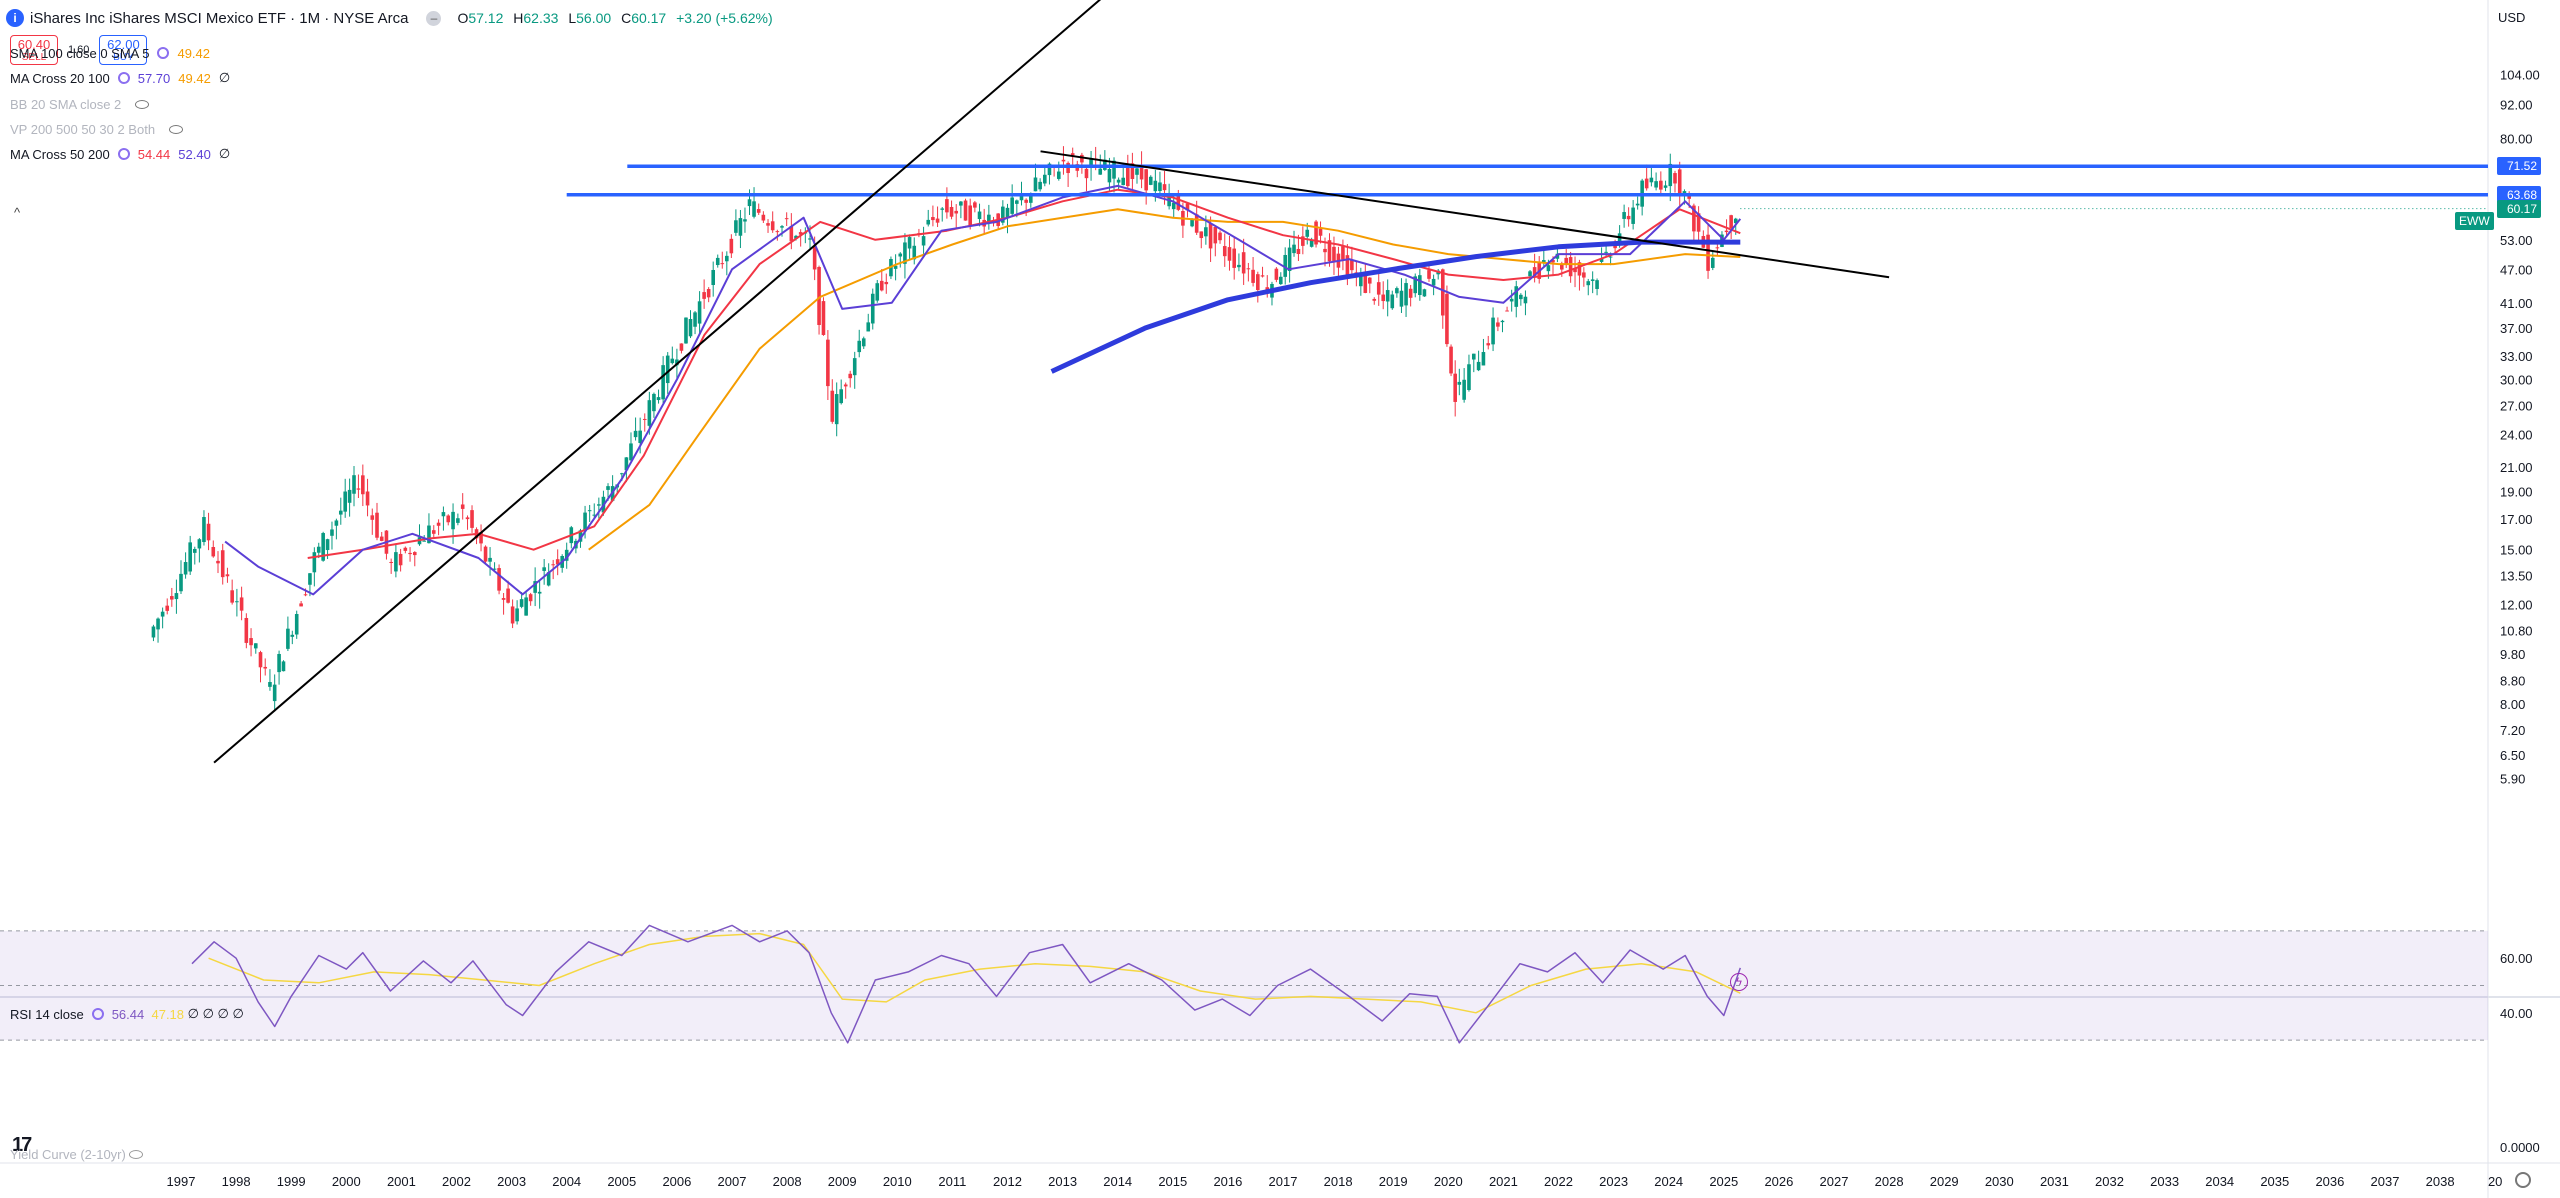 Image resolution: width=2560 pixels, height=1198 pixels. What do you see at coordinates (2512, 17) in the screenshot?
I see `currency-label: USD` at bounding box center [2512, 17].